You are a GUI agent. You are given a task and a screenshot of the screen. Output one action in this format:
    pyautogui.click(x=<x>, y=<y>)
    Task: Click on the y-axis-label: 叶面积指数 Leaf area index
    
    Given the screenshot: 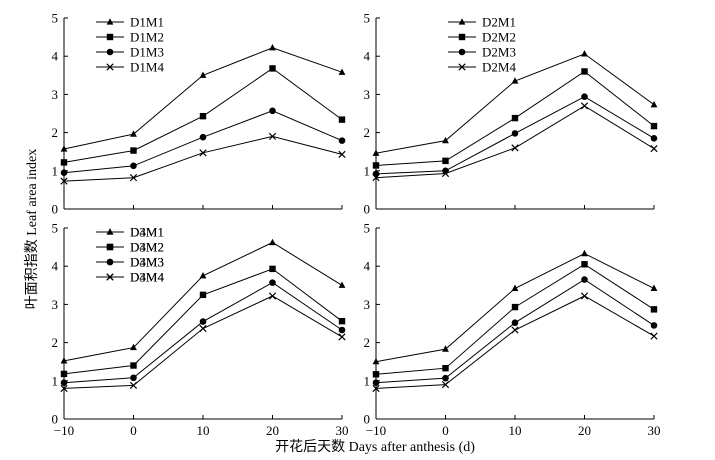 What is the action you would take?
    pyautogui.click(x=32, y=229)
    